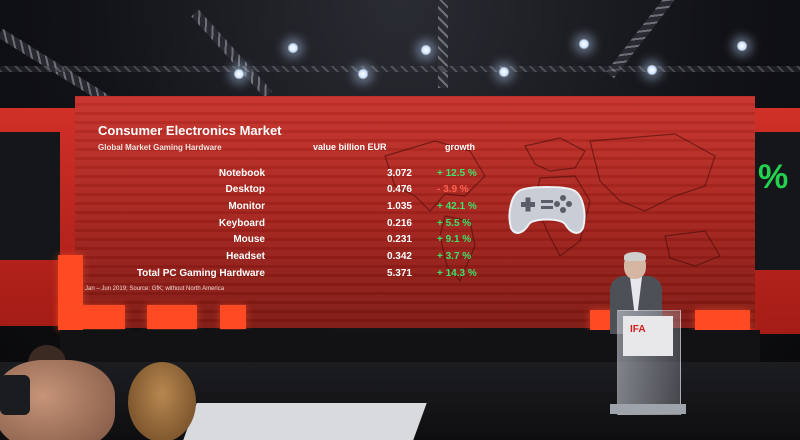 The width and height of the screenshot is (800, 440). I want to click on table-row: Keyboard 0.216 + 5.5 %, so click(415, 226).